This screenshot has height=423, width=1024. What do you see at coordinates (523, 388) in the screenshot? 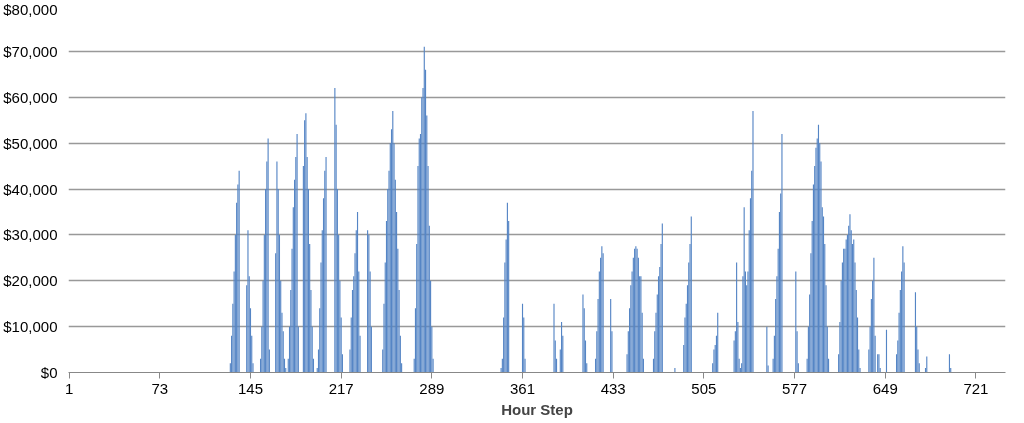
I see `x-tick-label: 361` at bounding box center [523, 388].